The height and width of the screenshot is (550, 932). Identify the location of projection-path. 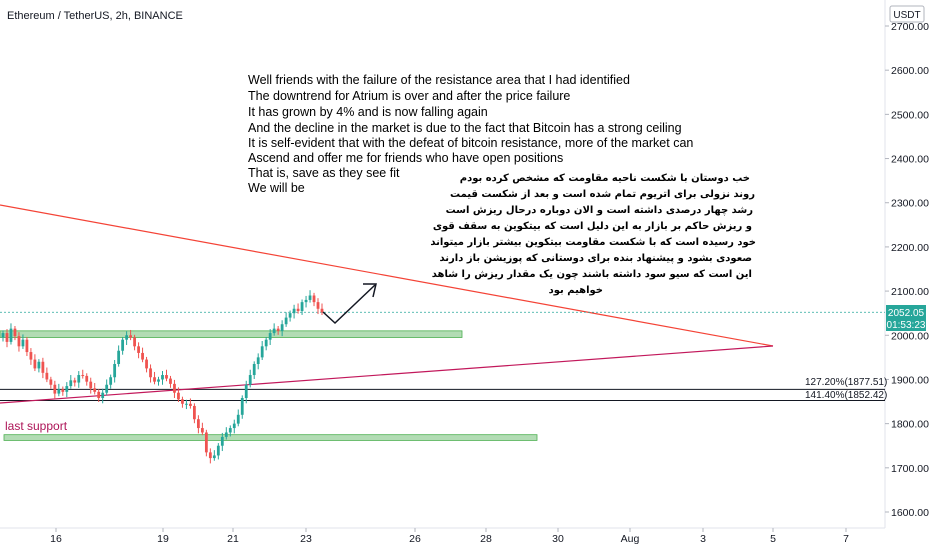
(349, 304).